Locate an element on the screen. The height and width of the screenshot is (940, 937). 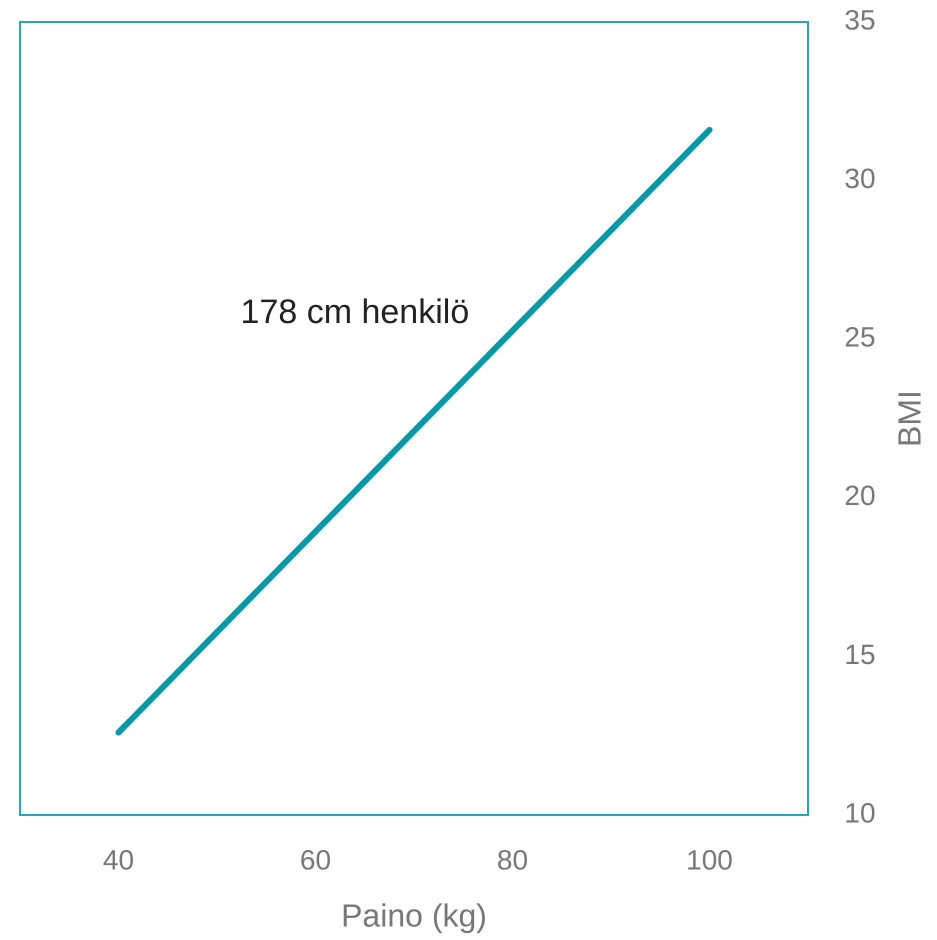
series-label: 178 cm henkilö is located at coordinates (355, 311).